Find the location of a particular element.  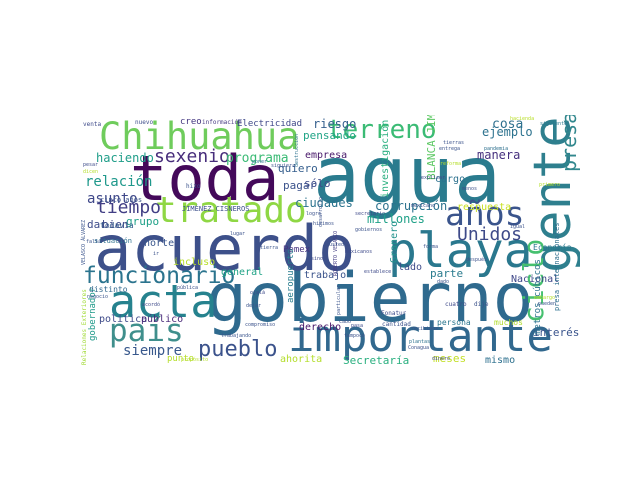

word: pública is located at coordinates (188, 288).